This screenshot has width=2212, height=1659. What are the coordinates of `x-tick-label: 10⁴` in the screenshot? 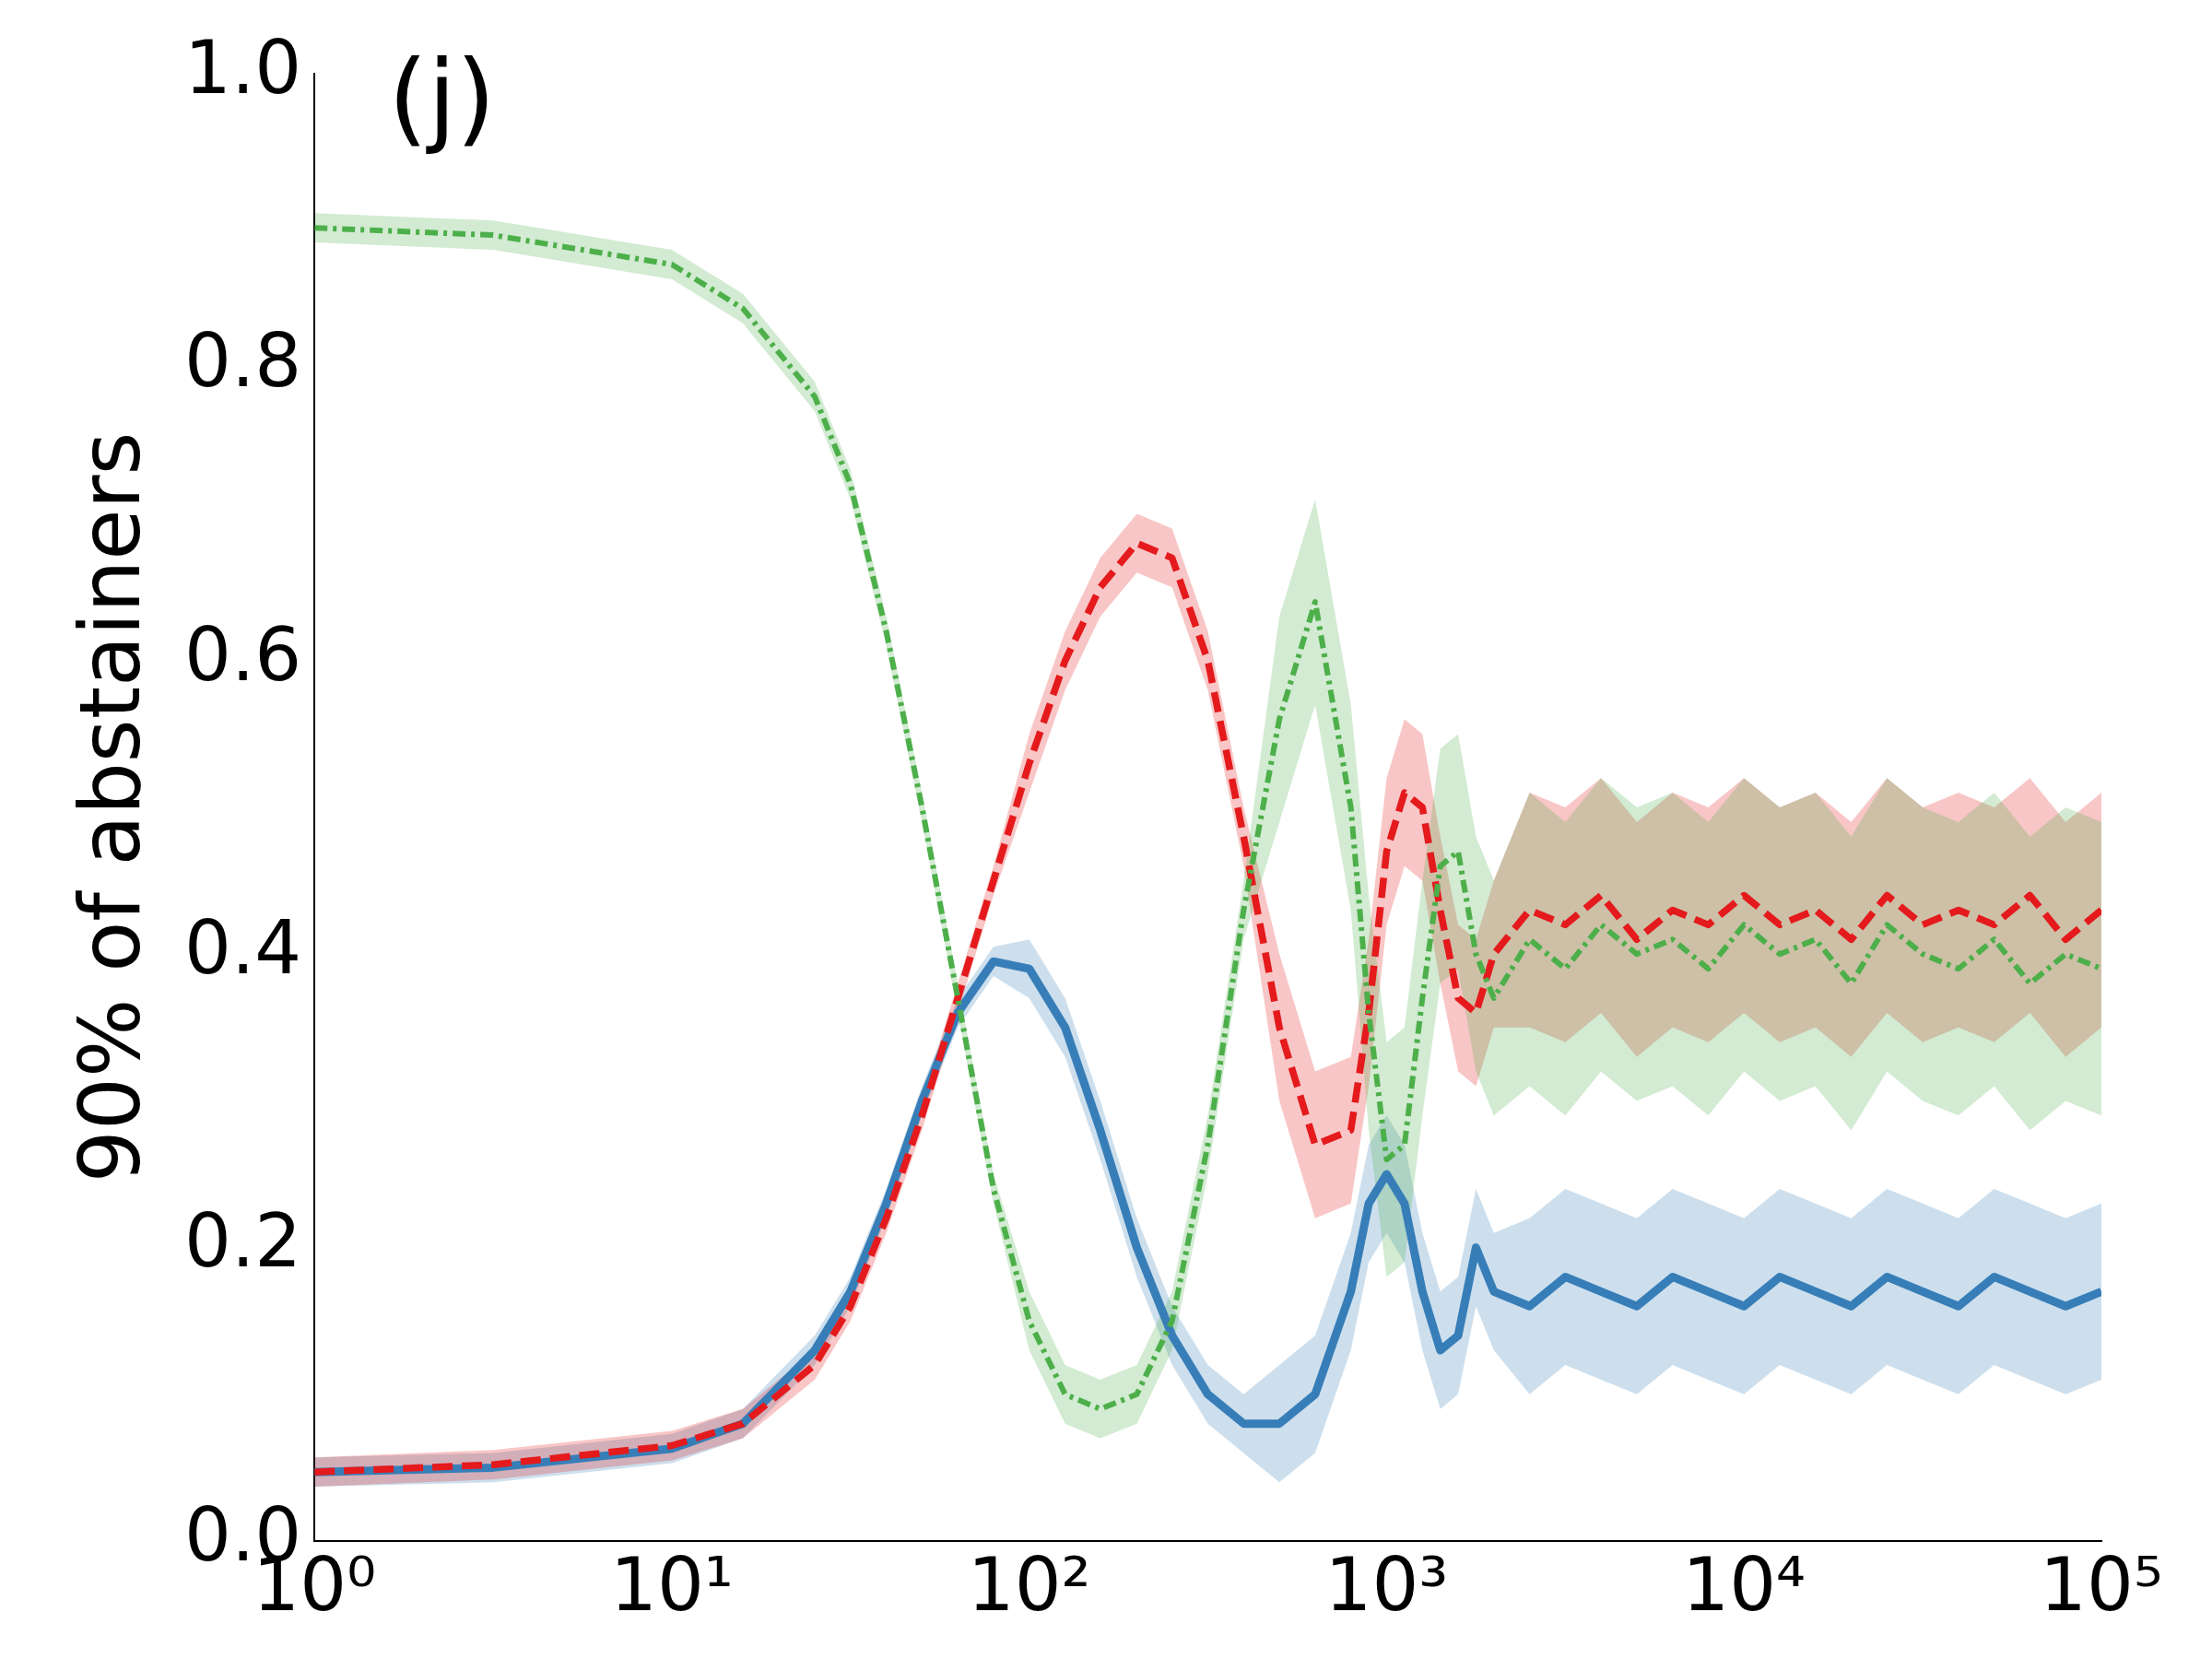 It's located at (1744, 1584).